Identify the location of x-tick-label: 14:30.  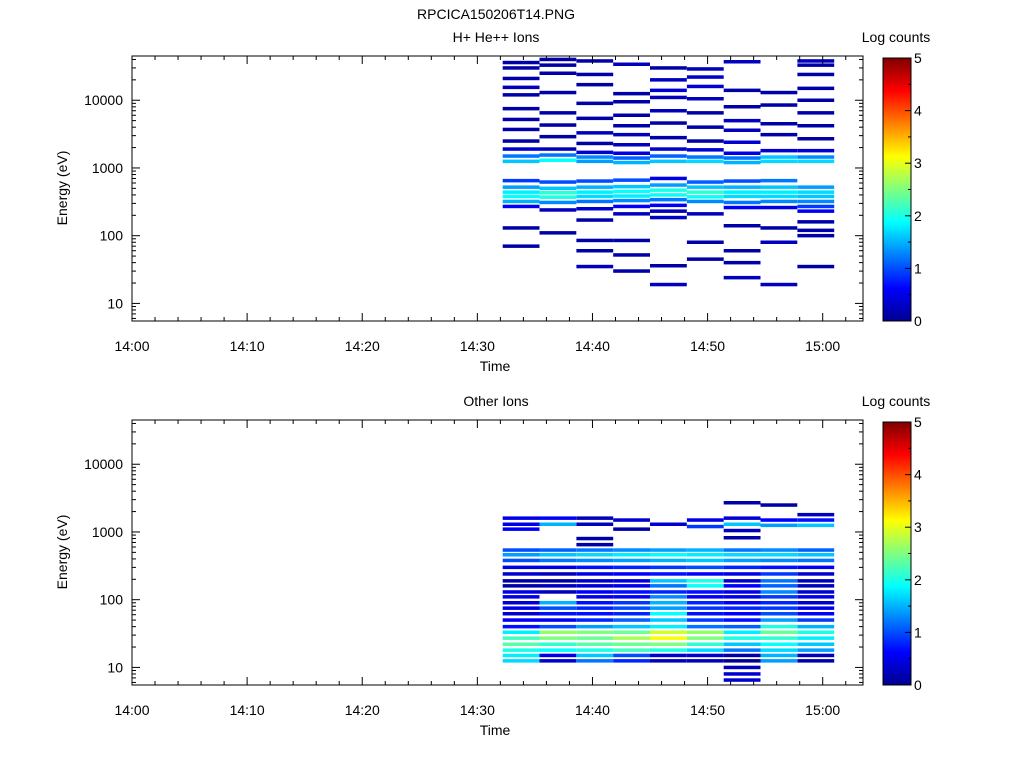
(477, 346).